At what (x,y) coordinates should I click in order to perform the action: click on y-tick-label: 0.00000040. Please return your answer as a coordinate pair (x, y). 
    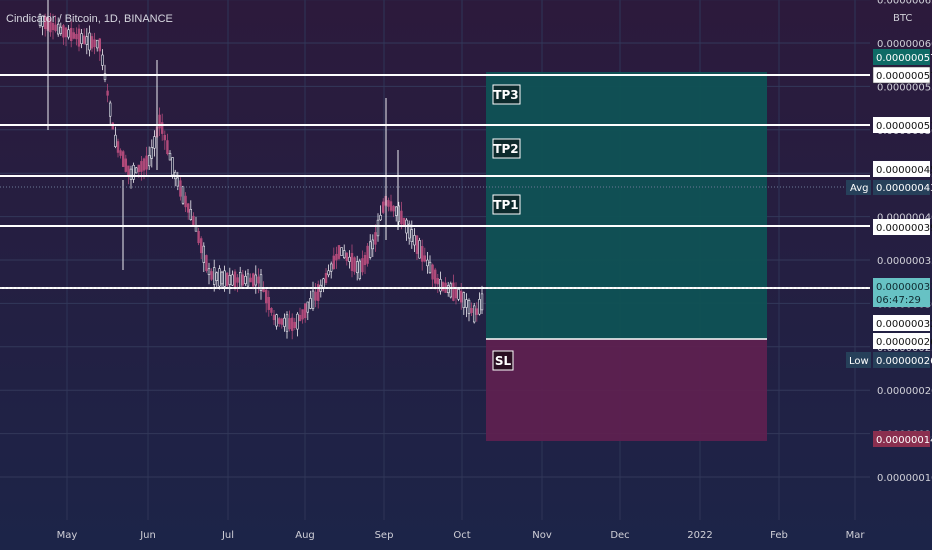
    Looking at the image, I should click on (904, 218).